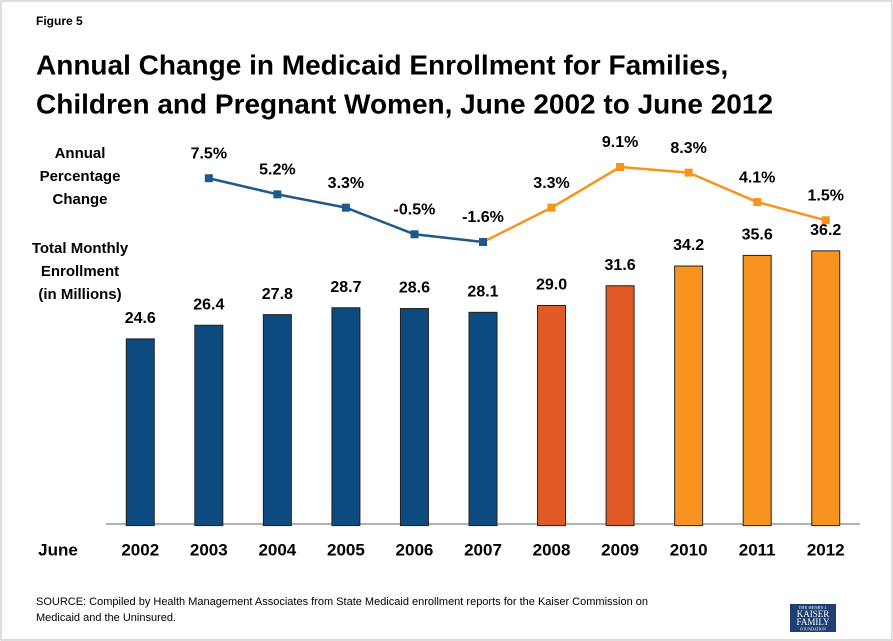 Image resolution: width=893 pixels, height=641 pixels. I want to click on x-tick-label: 2009, so click(620, 549).